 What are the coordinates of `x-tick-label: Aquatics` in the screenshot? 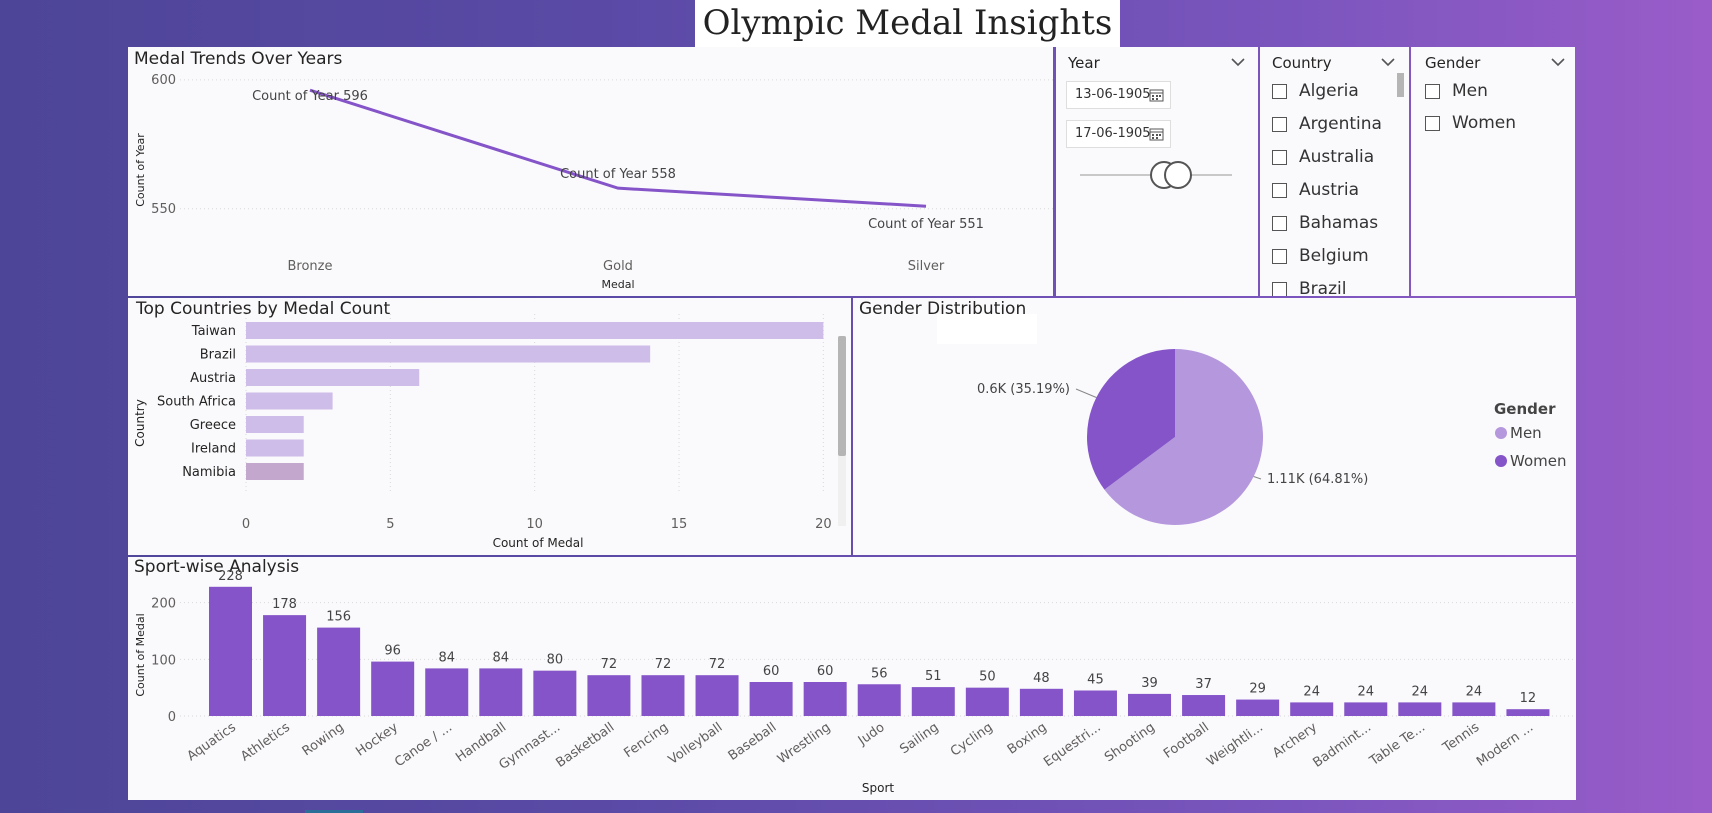 It's located at (212, 742).